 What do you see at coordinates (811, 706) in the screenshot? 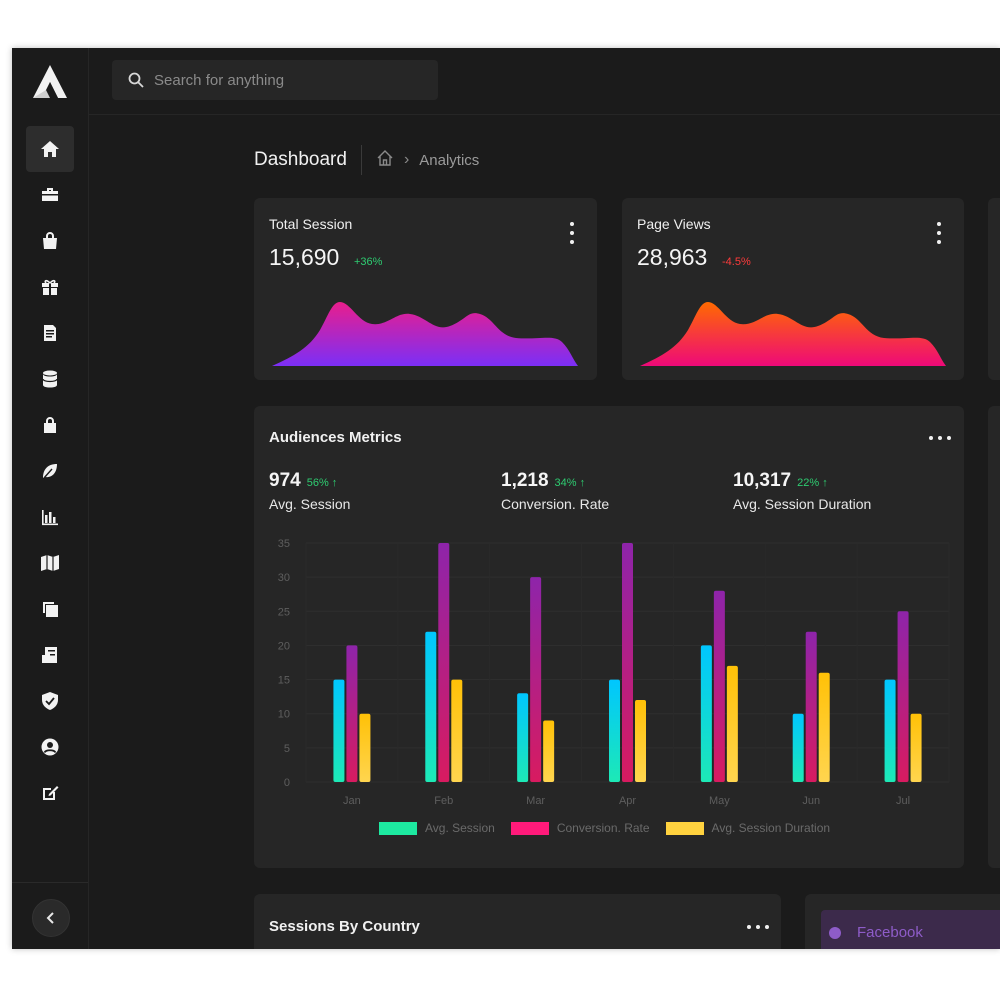
I see `bar-conversion-rate-jun` at bounding box center [811, 706].